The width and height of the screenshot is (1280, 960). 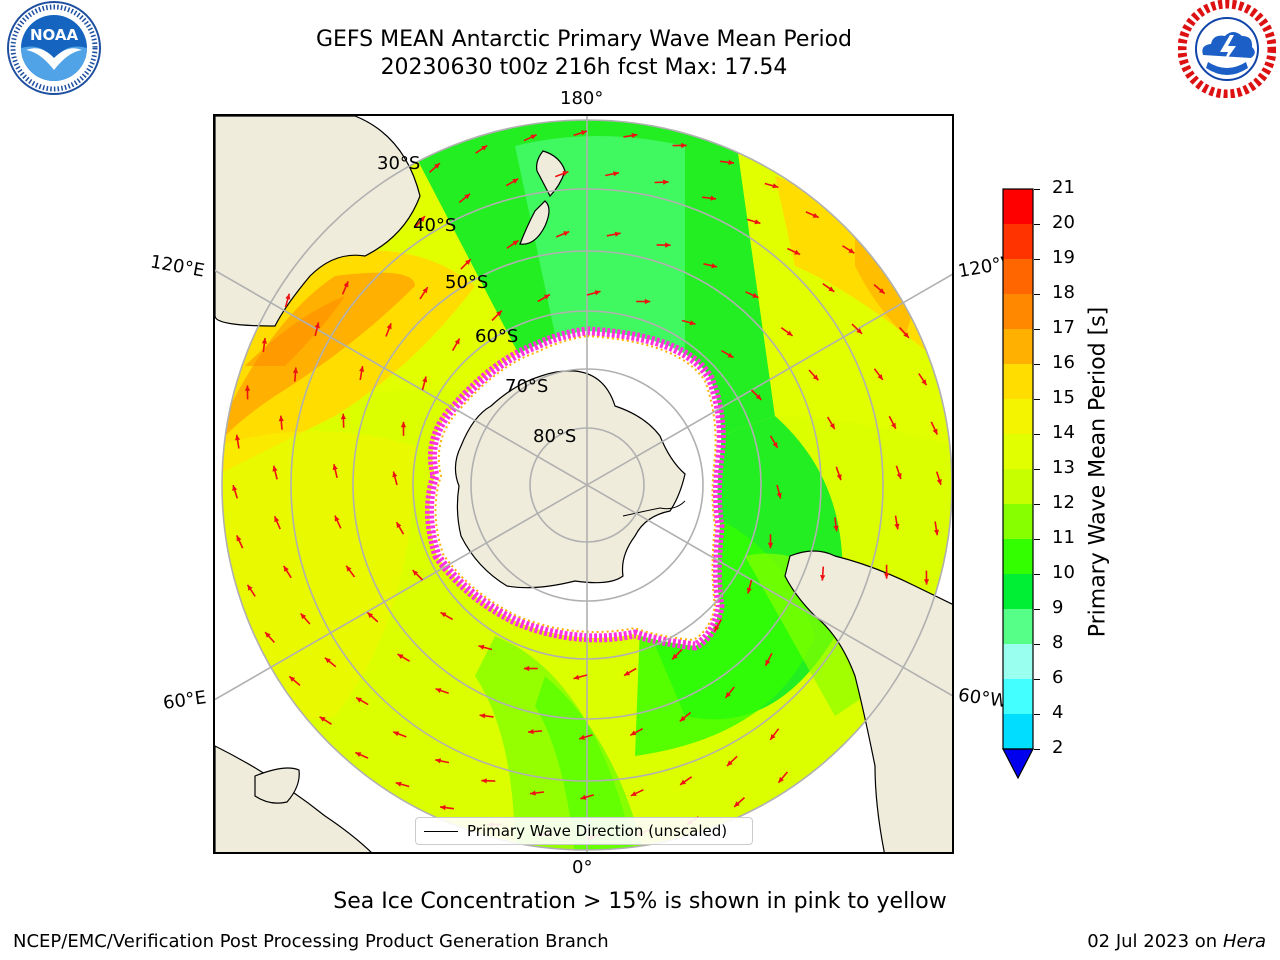 What do you see at coordinates (496, 336) in the screenshot?
I see `lat-label-60s: 60°S` at bounding box center [496, 336].